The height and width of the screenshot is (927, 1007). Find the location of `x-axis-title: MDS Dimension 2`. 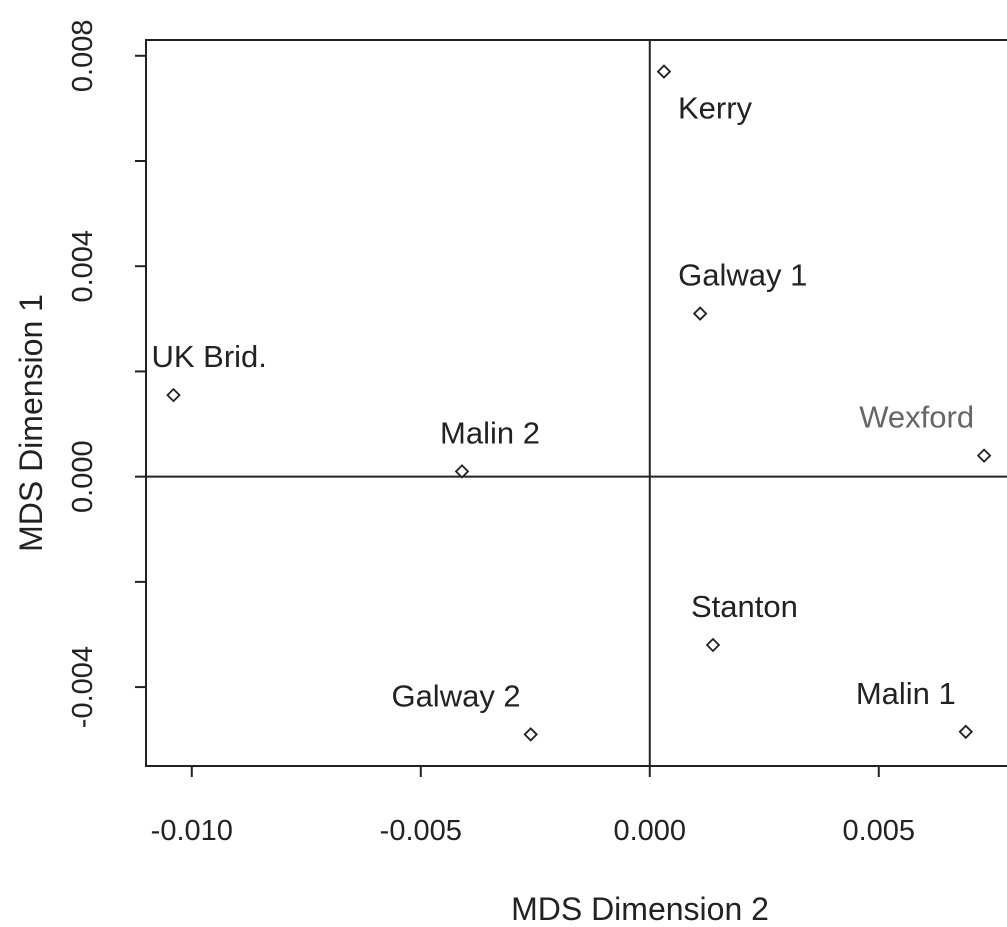

x-axis-title: MDS Dimension 2 is located at coordinates (640, 909).